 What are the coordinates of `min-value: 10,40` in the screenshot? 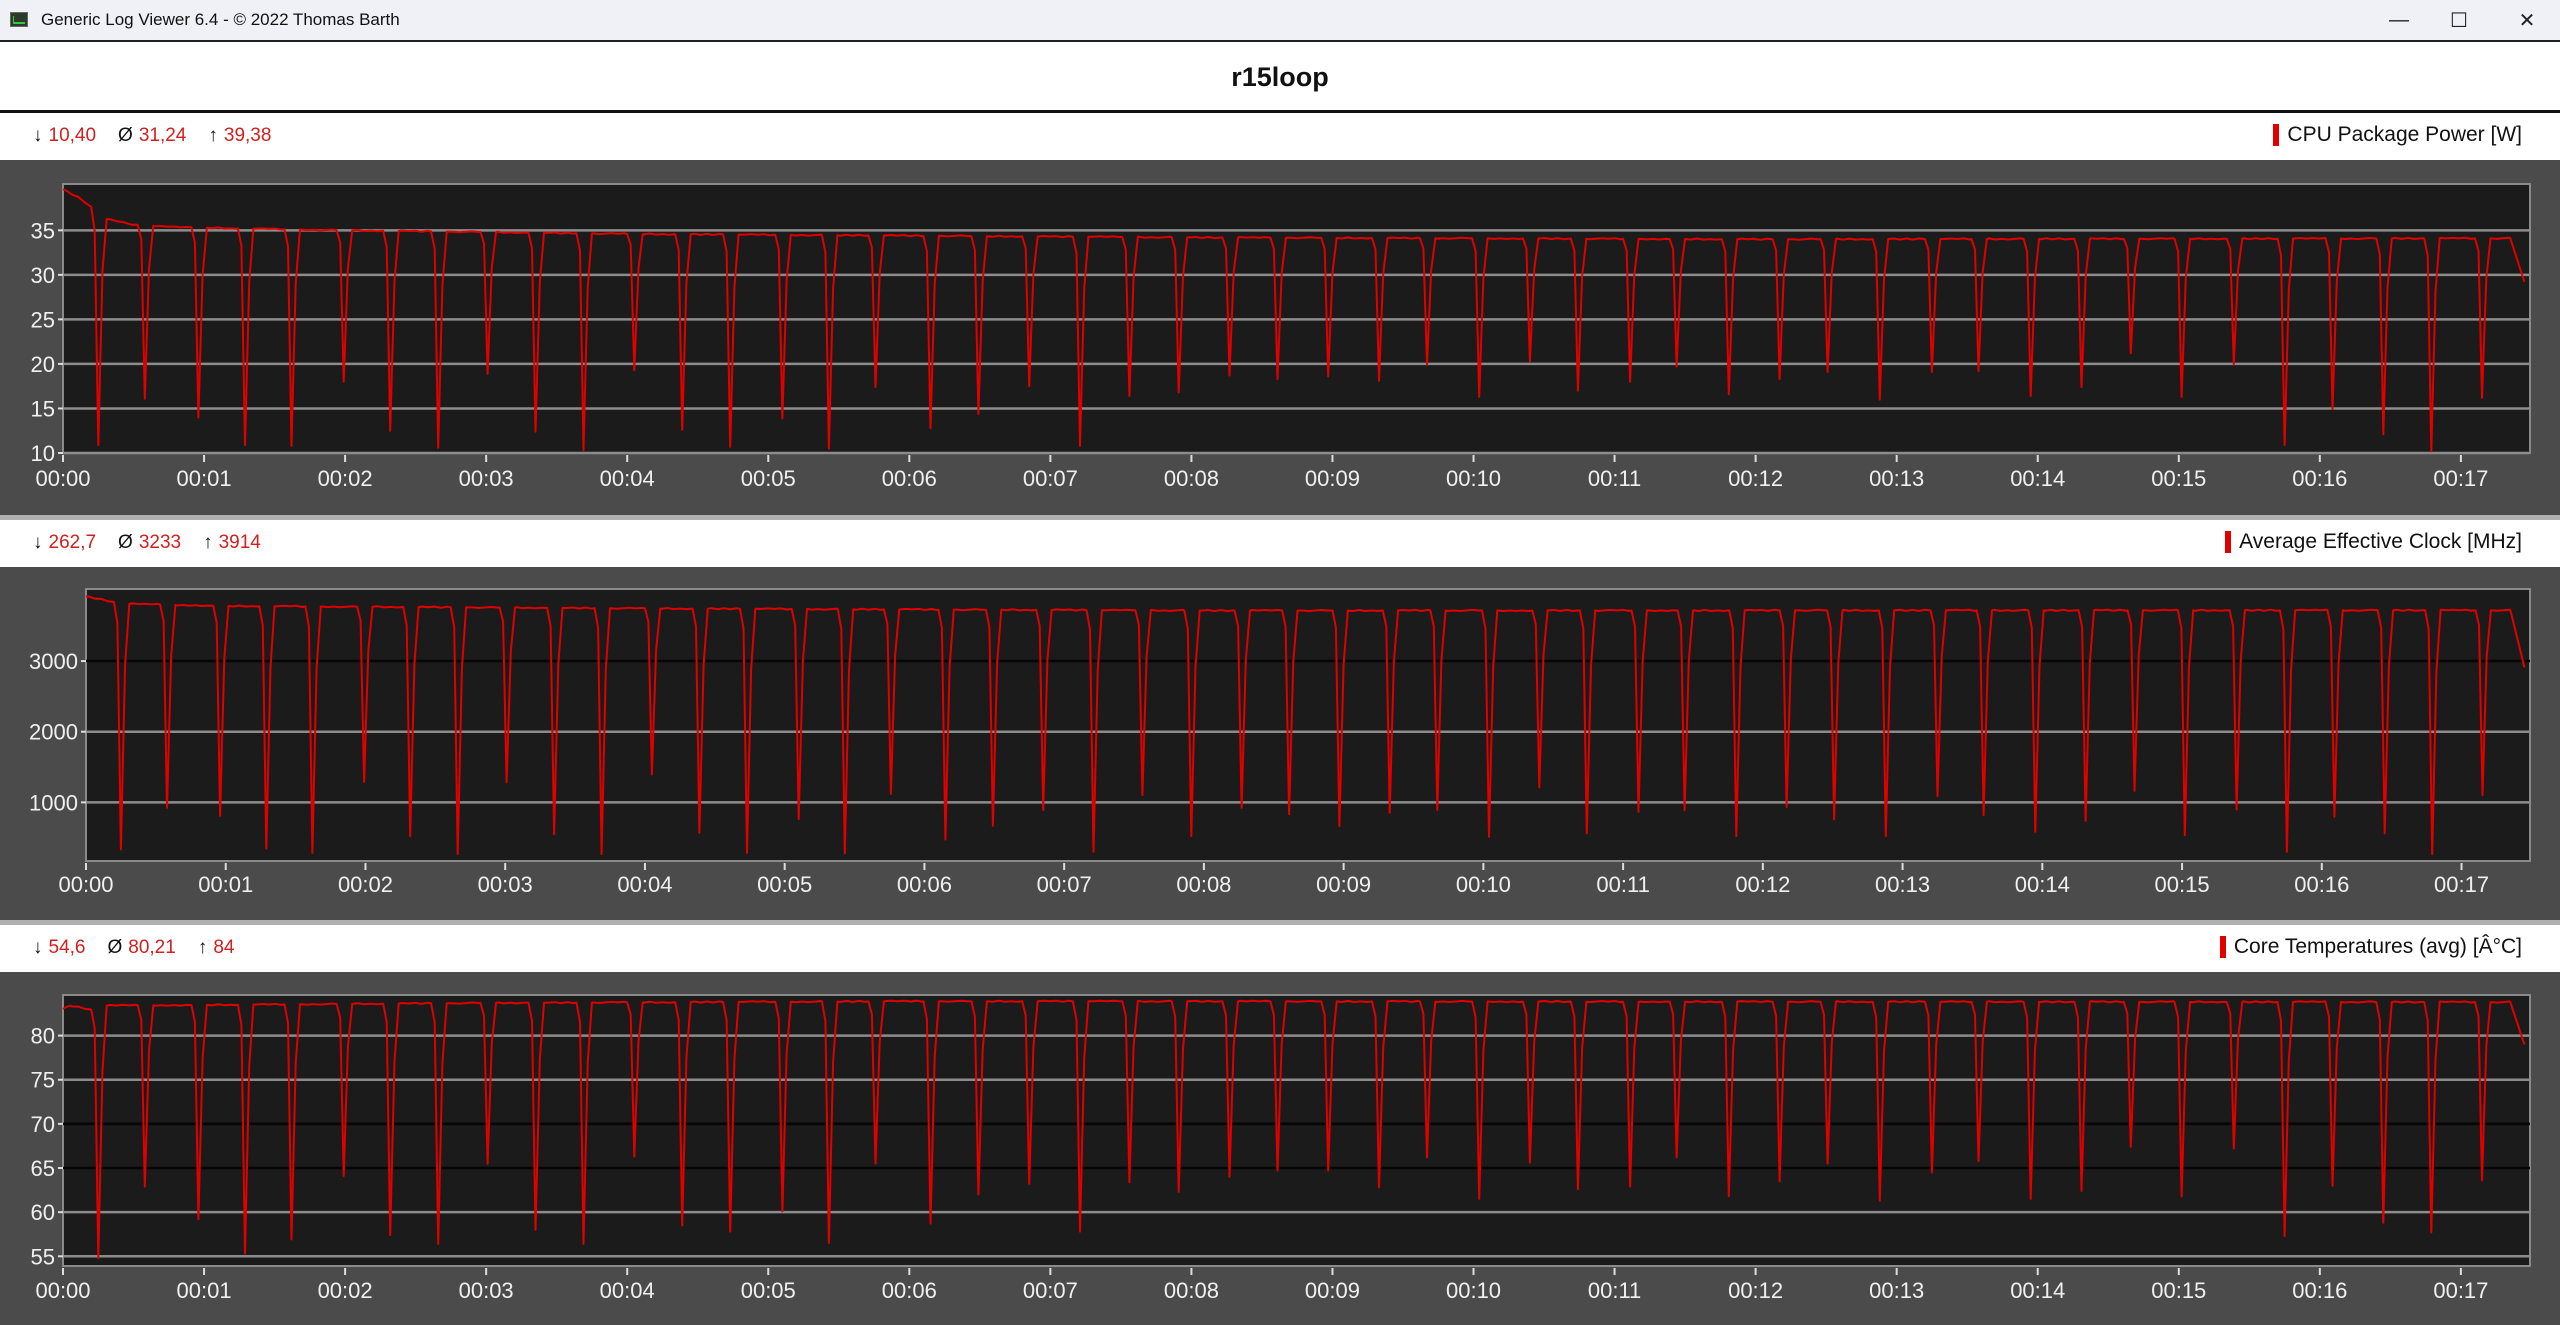 It's located at (72, 135).